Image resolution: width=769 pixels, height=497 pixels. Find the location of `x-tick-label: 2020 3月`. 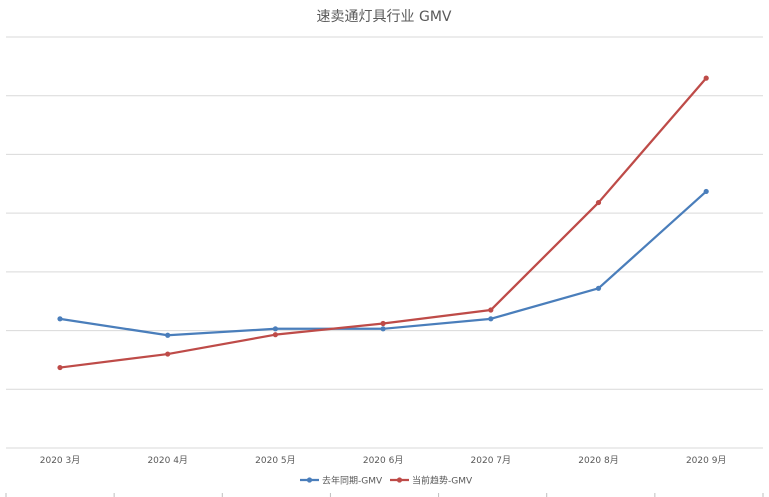

x-tick-label: 2020 3月 is located at coordinates (60, 460).